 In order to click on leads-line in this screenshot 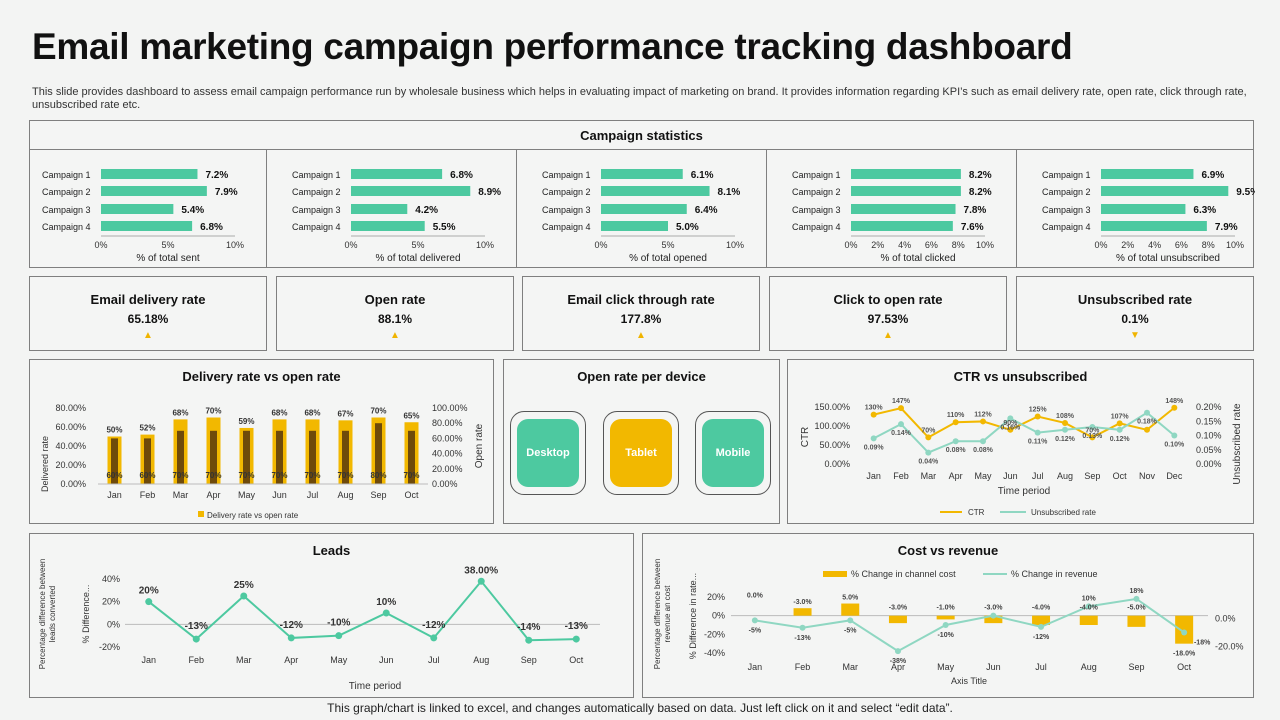, I will do `click(362, 610)`.